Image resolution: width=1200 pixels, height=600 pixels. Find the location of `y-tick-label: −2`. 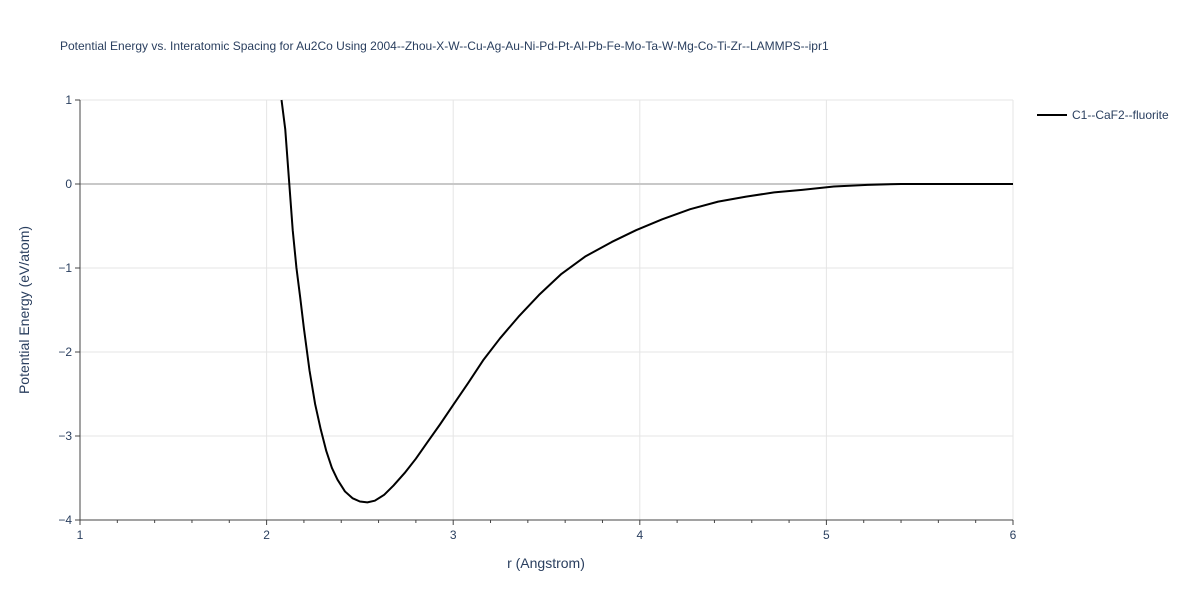

y-tick-label: −2 is located at coordinates (65, 352).